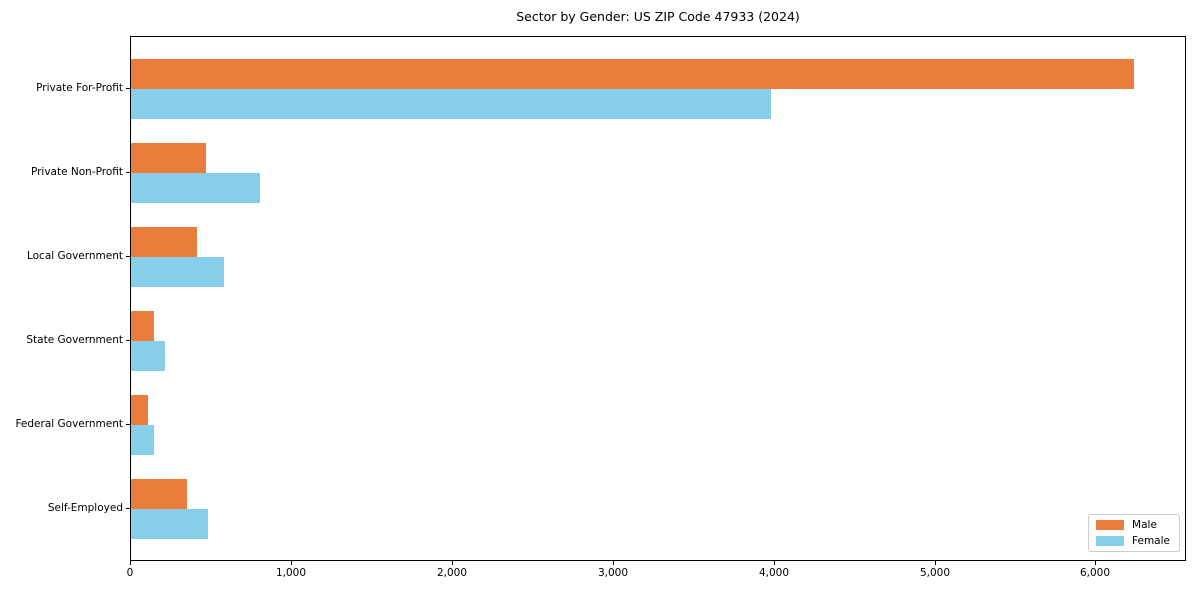  What do you see at coordinates (177, 272) in the screenshot?
I see `bar-female-local-government` at bounding box center [177, 272].